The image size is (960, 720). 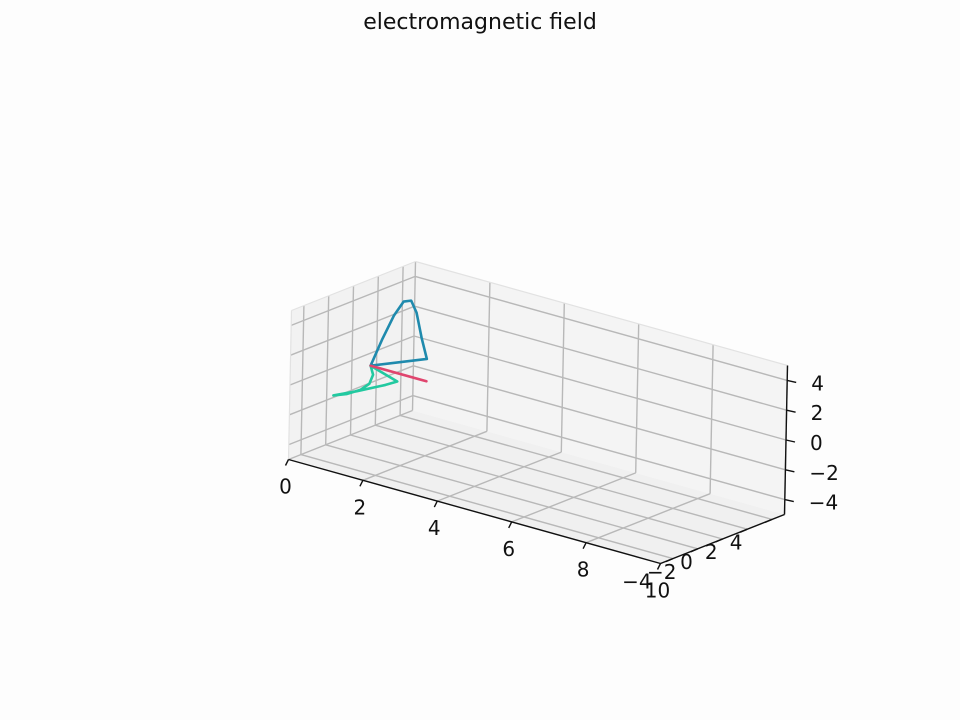 I want to click on z-tick-label: −2, so click(x=823, y=473).